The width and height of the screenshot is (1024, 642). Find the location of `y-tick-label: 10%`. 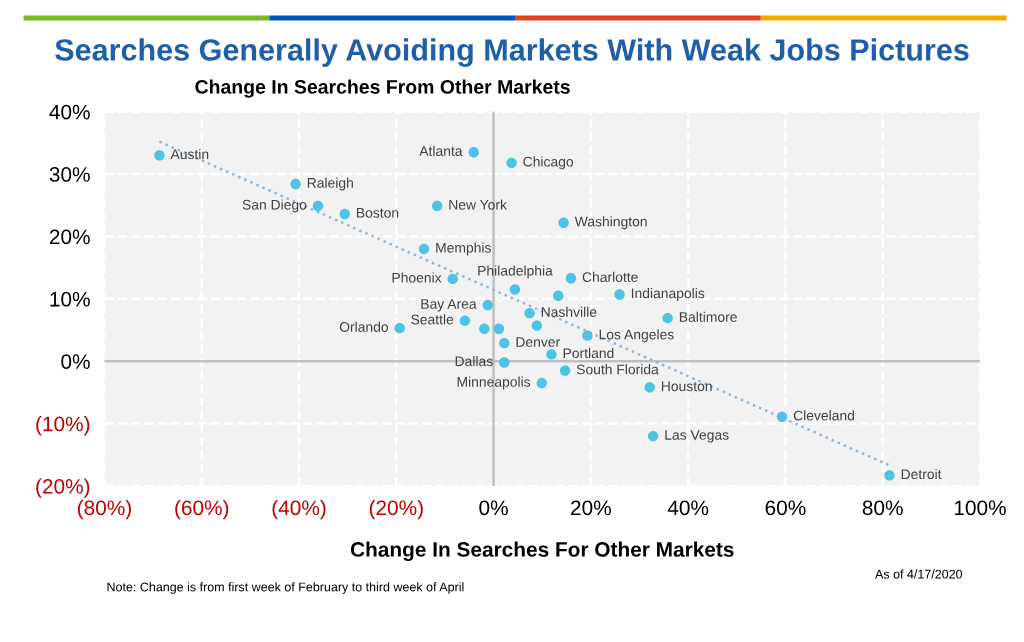

y-tick-label: 10% is located at coordinates (70, 299).